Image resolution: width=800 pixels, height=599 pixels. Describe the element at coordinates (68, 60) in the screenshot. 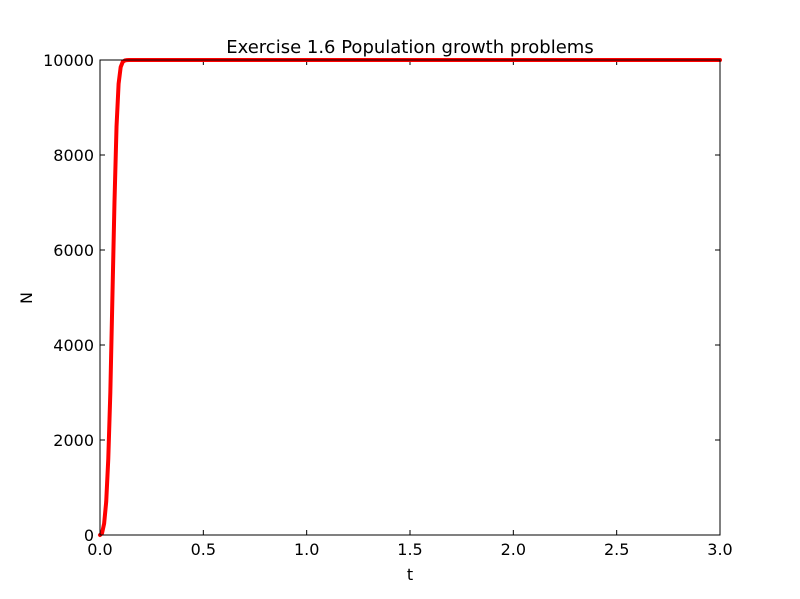

I see `y-tick-label: 10000` at that location.